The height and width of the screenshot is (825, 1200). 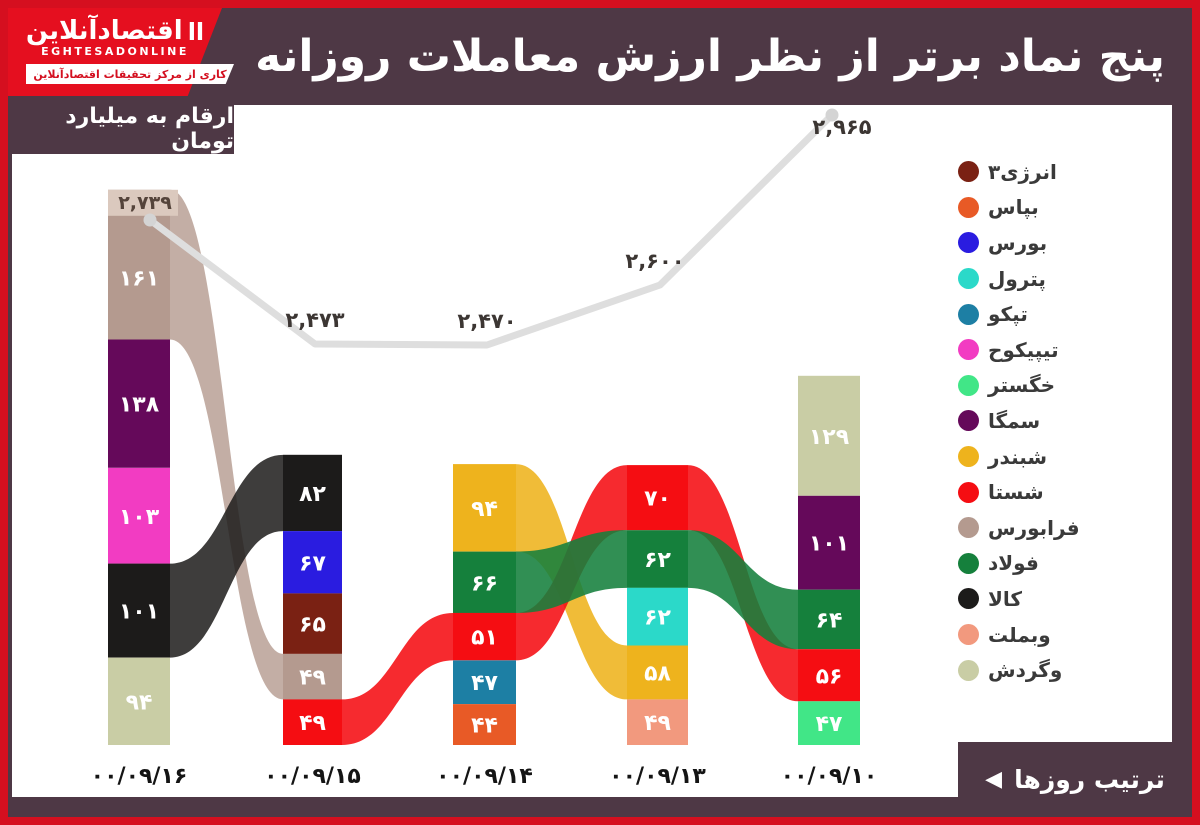 I want to click on legend-label: وگردش, so click(x=1025, y=670).